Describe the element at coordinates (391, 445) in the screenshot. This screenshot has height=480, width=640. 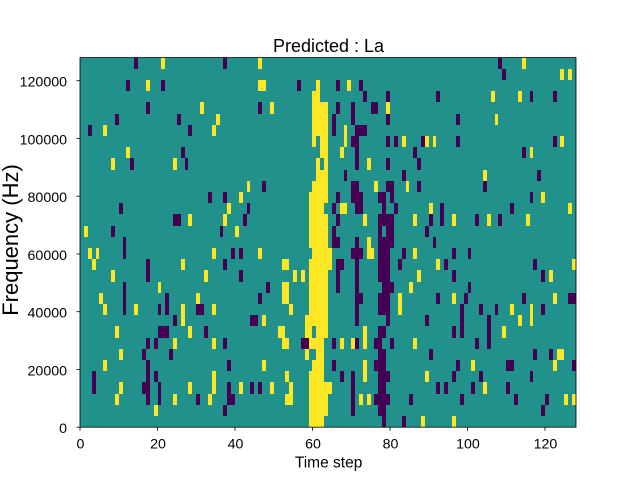
I see `svg-text: 80` at that location.